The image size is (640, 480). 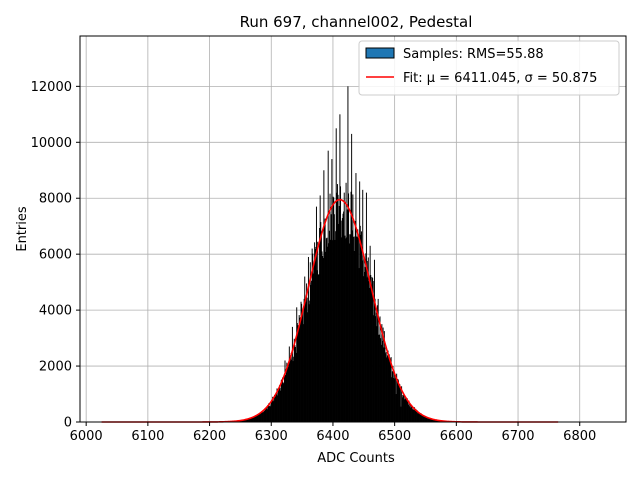 I want to click on y-tick-label: 6000, so click(x=55, y=255).